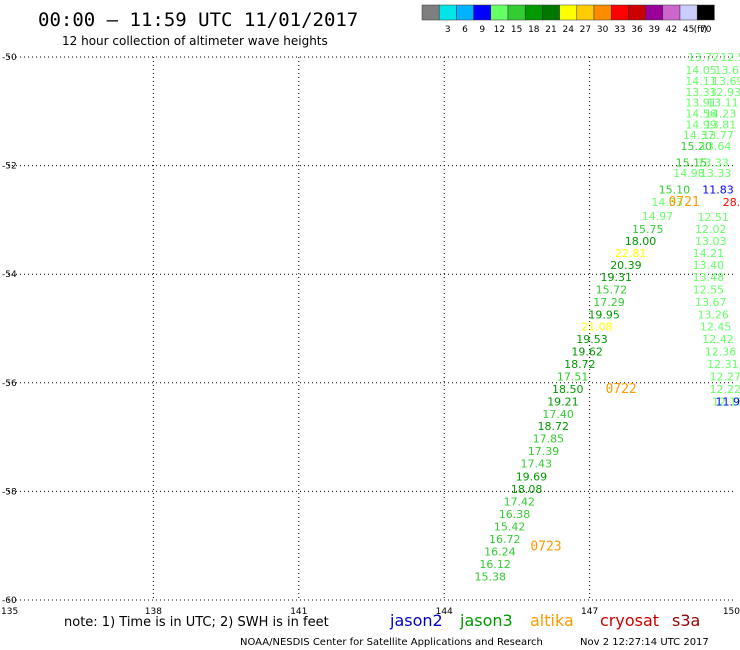 The height and width of the screenshot is (650, 740). What do you see at coordinates (701, 81) in the screenshot?
I see `wave-height-label: 14.11` at bounding box center [701, 81].